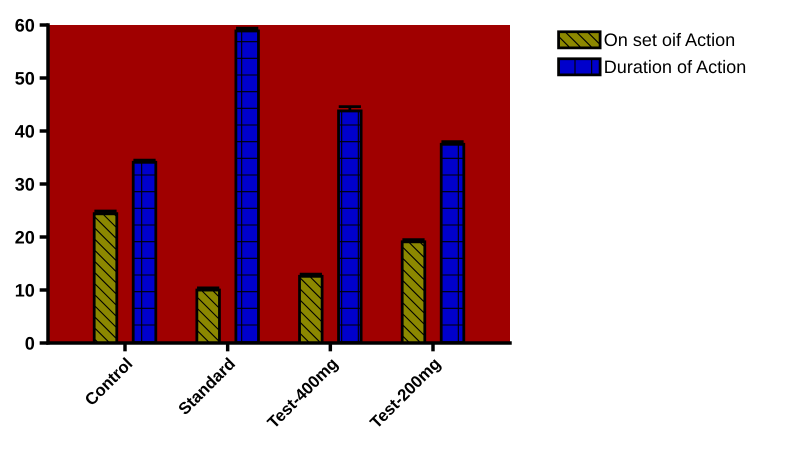 This screenshot has width=798, height=468. Describe the element at coordinates (675, 67) in the screenshot. I see `legend-label: Duration of Action` at that location.